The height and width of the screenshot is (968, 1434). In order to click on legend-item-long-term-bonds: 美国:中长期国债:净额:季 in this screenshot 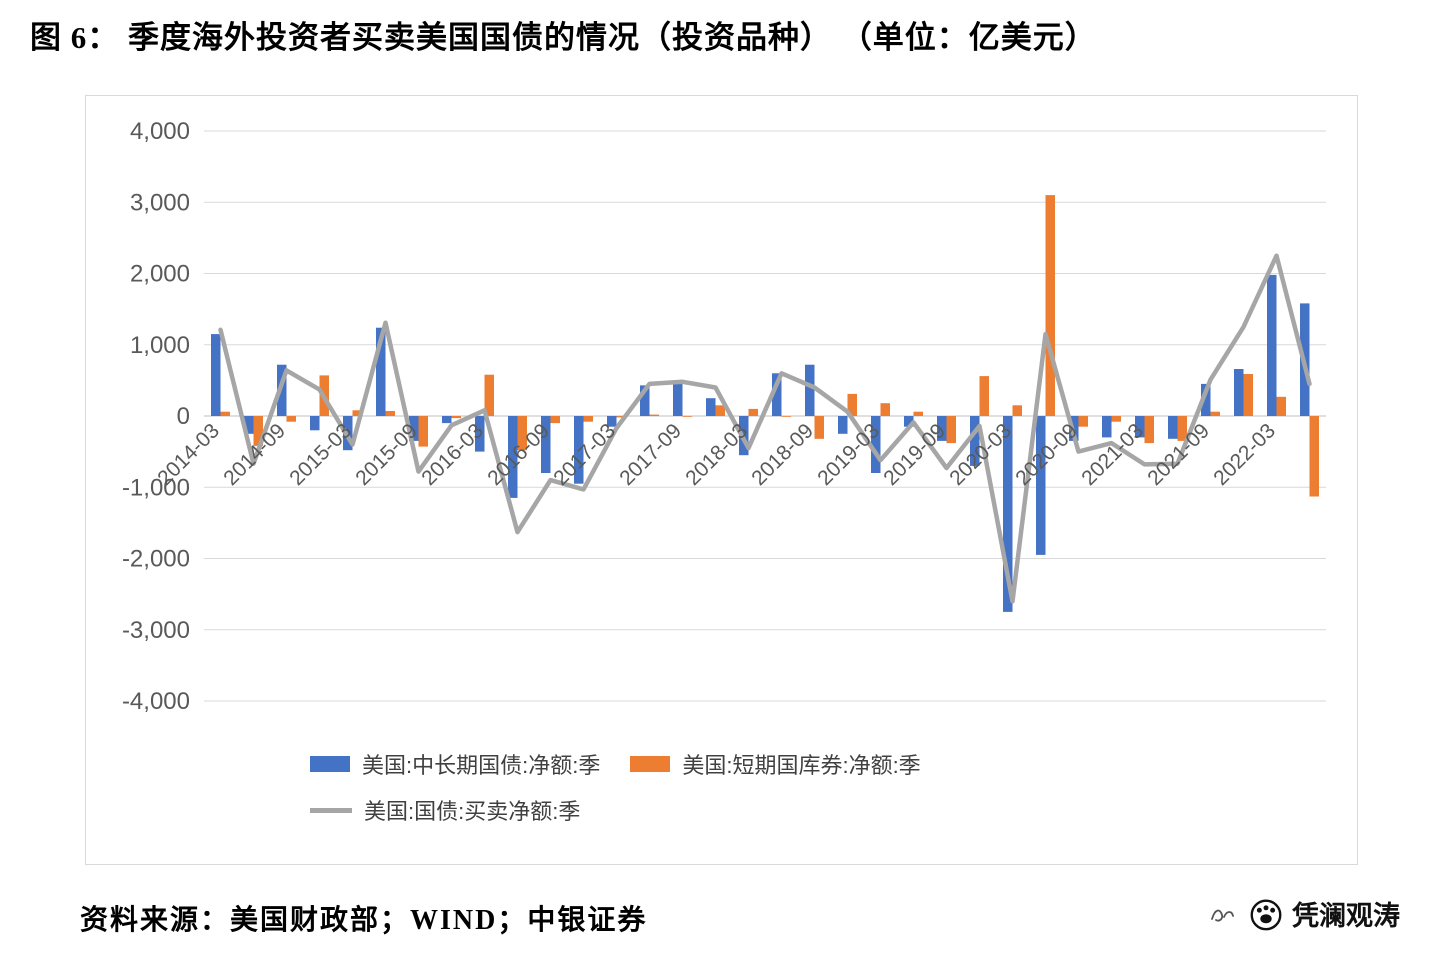, I will do `click(455, 764)`.